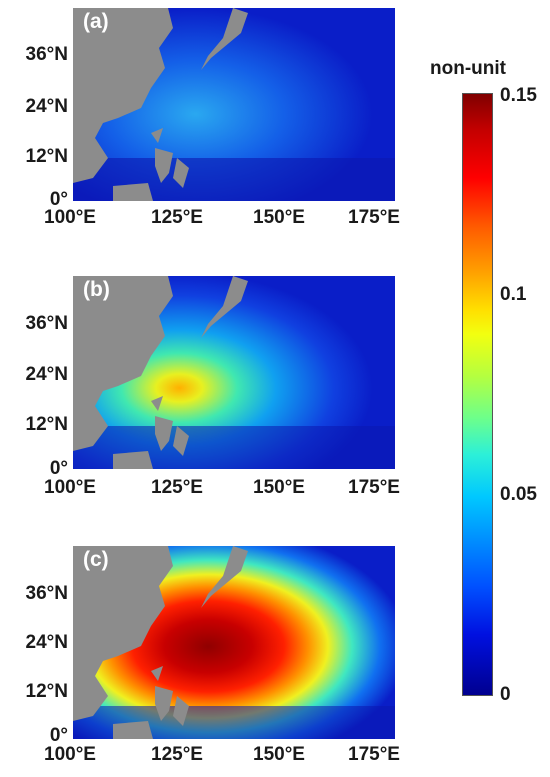 This screenshot has width=550, height=777. What do you see at coordinates (374, 217) in the screenshot?
I see `xtick-a-175e: 175°E` at bounding box center [374, 217].